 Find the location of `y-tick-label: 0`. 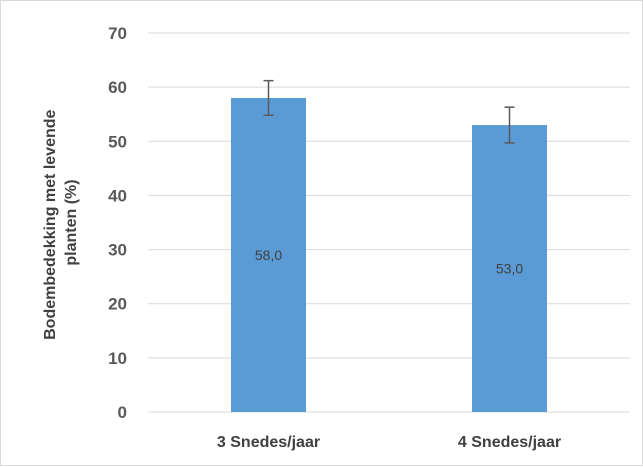

y-tick-label: 0 is located at coordinates (122, 412).